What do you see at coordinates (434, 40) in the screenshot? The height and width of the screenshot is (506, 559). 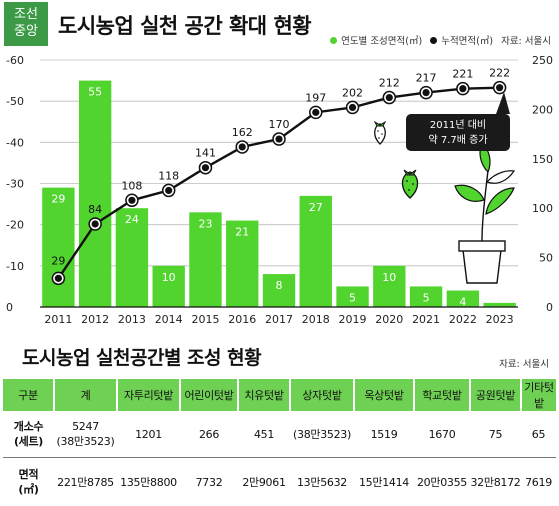 I see `line-legend-swatch` at bounding box center [434, 40].